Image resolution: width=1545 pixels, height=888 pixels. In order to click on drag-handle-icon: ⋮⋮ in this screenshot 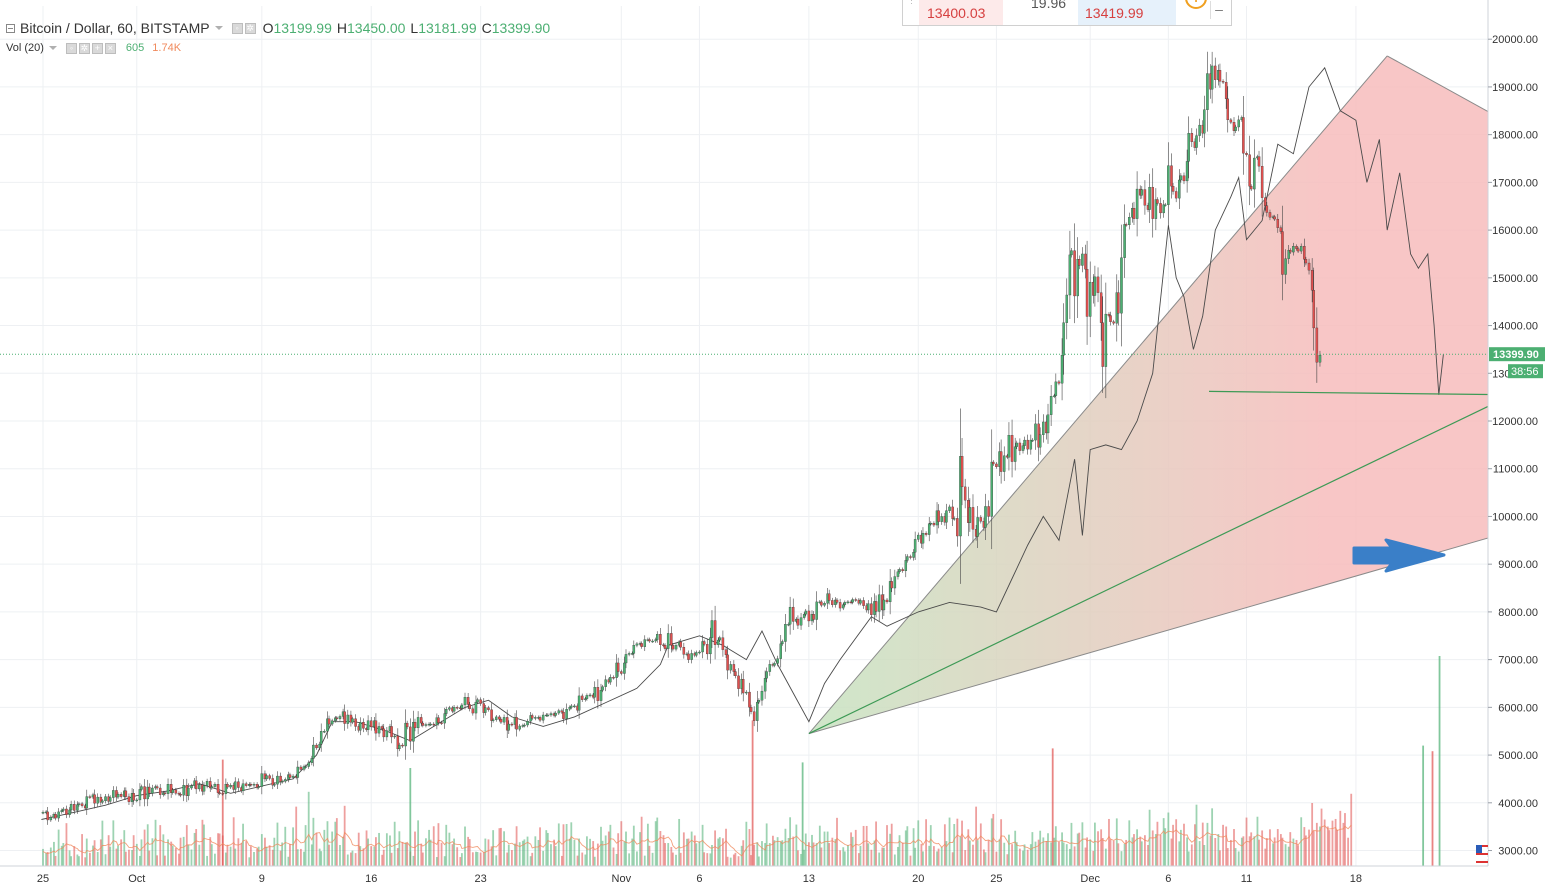, I will do `click(916, 2)`.